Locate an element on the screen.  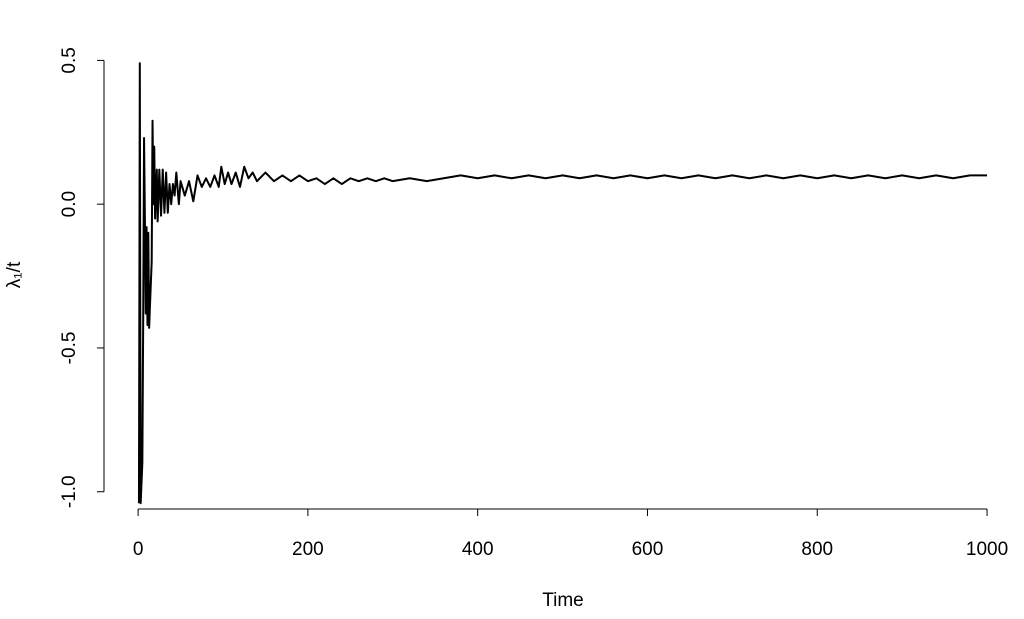
x-tick-label: 200 is located at coordinates (308, 549).